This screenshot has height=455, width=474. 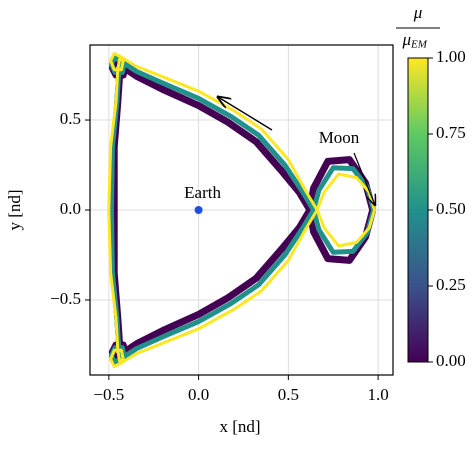 I want to click on point-label: Earth, so click(x=202, y=192).